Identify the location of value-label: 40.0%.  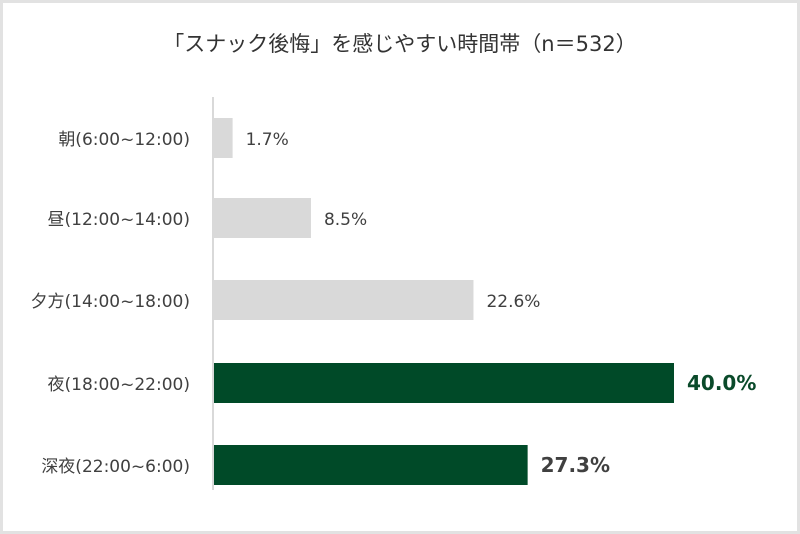
(721, 383).